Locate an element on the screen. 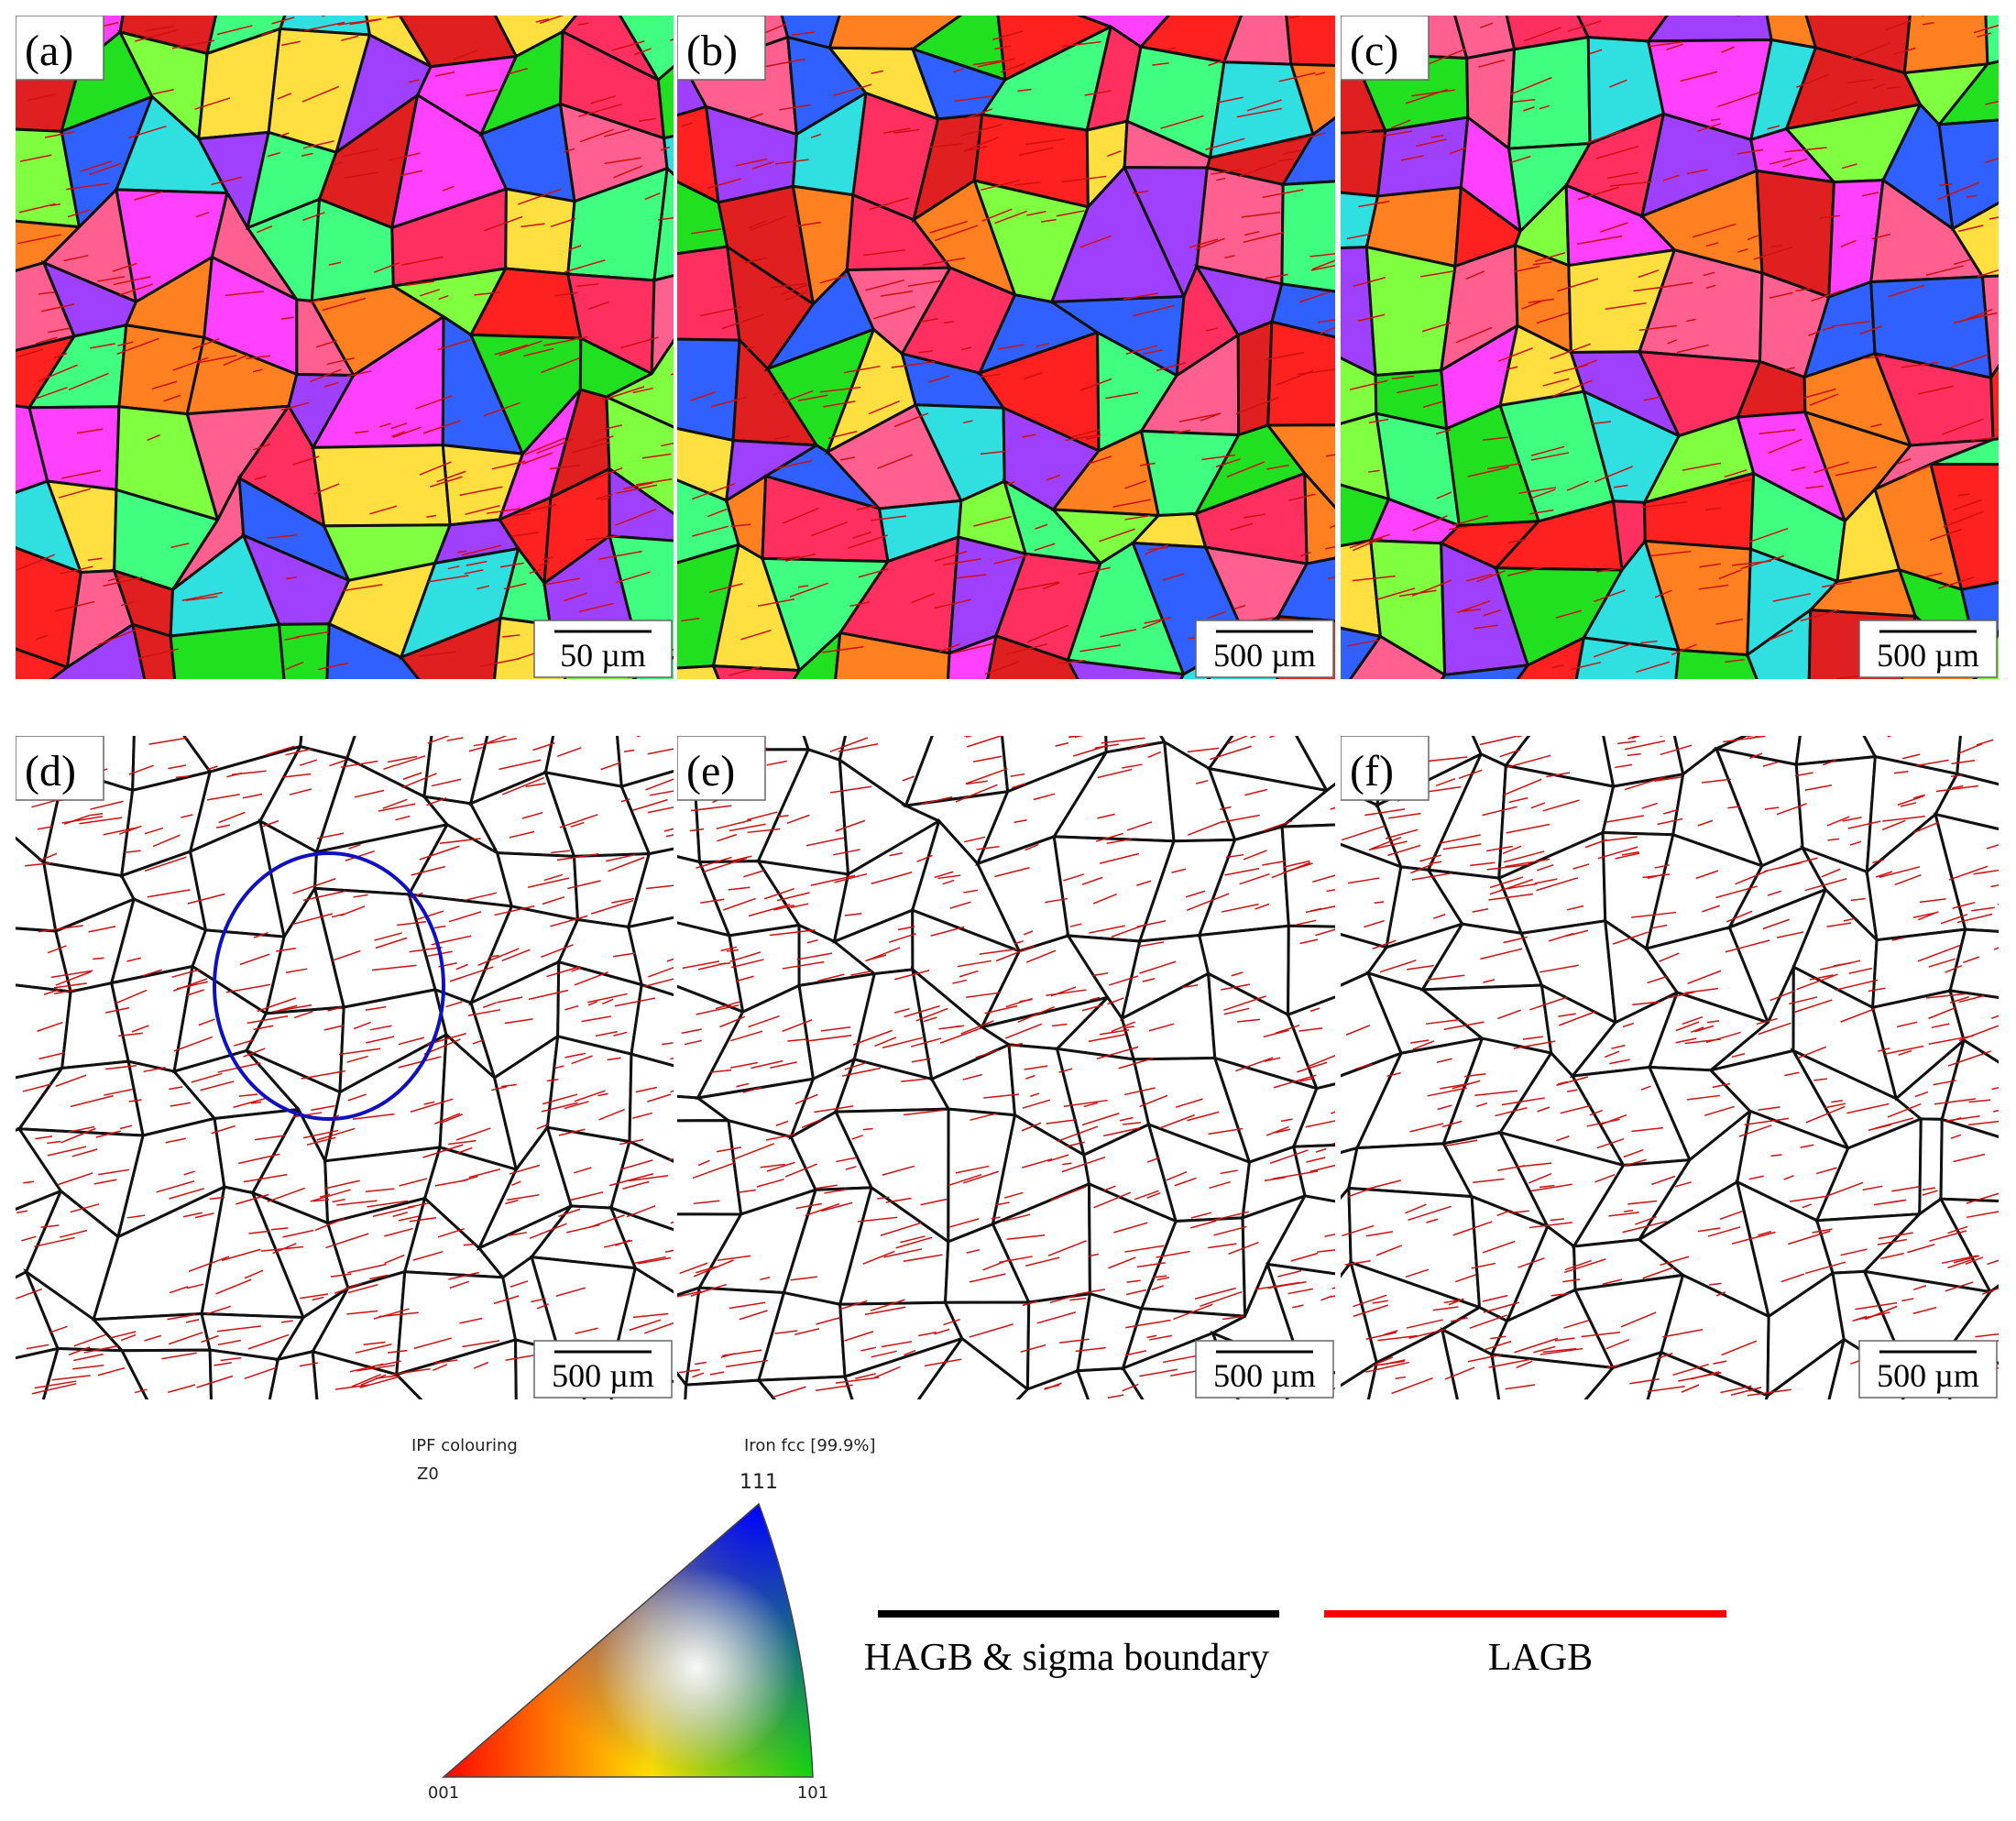 This screenshot has height=1821, width=2016. scale-box is located at coordinates (1928, 1369).